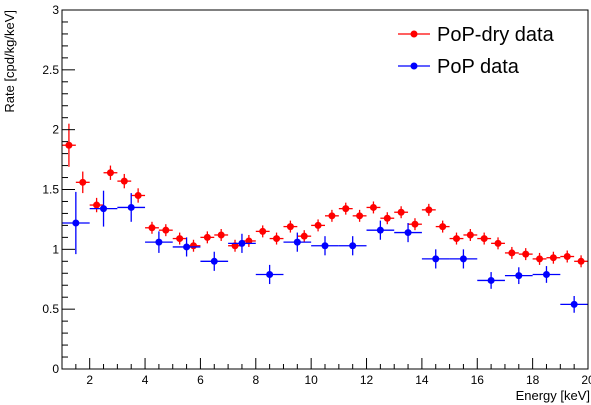  What do you see at coordinates (367, 380) in the screenshot?
I see `x-tick-label: 12` at bounding box center [367, 380].